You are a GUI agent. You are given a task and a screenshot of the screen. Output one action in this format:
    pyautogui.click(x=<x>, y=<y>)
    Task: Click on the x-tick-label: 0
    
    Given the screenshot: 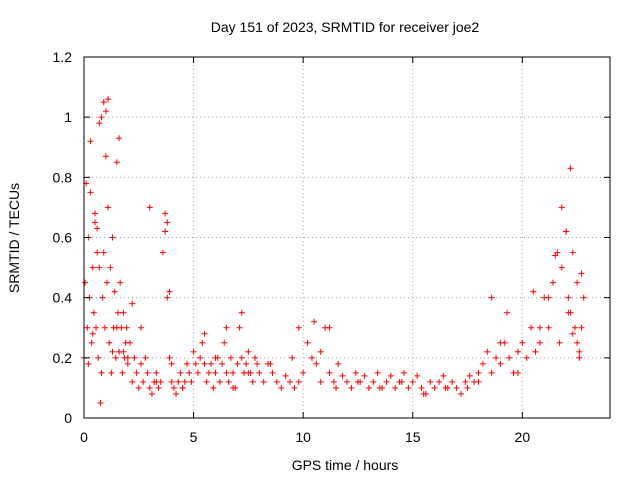 What is the action you would take?
    pyautogui.click(x=84, y=437)
    